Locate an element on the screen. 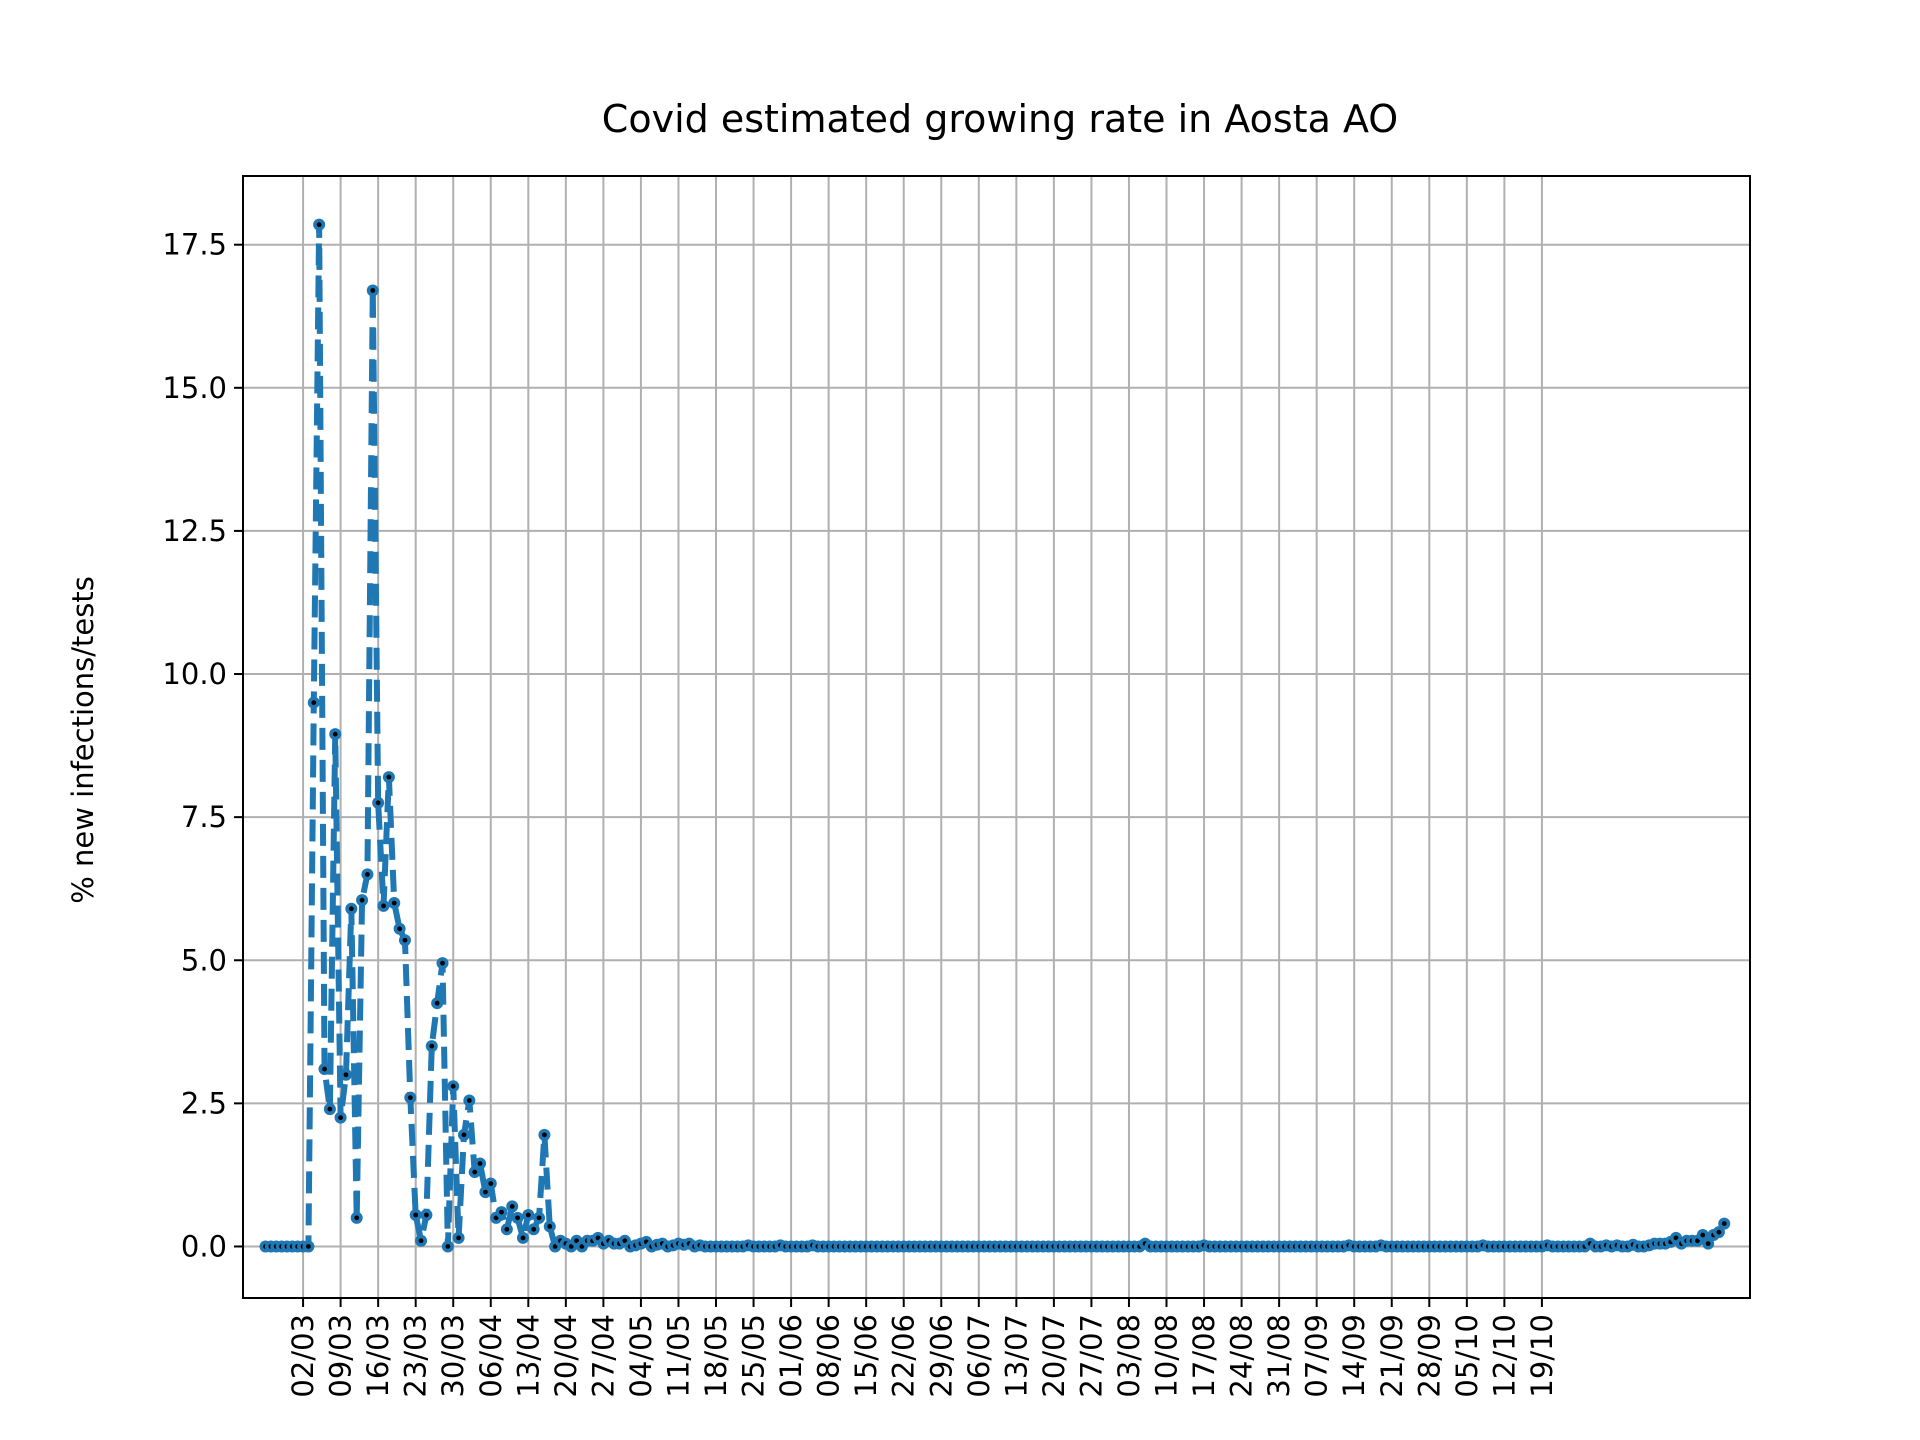 This screenshot has height=1440, width=1920. x-tick-label: 23/03 is located at coordinates (416, 1356).